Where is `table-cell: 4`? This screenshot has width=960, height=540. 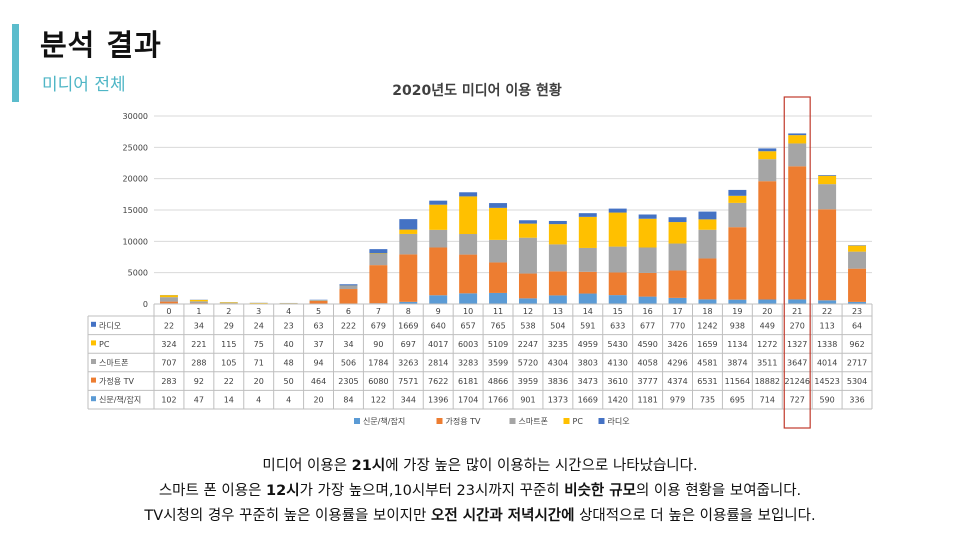 table-cell: 4 is located at coordinates (288, 400).